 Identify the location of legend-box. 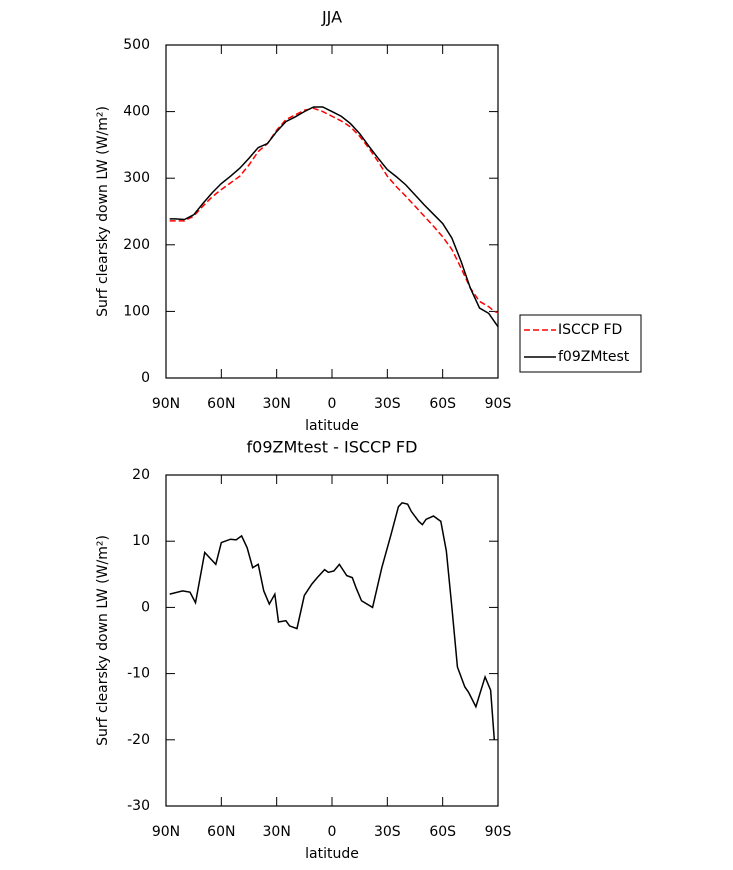
(580, 343).